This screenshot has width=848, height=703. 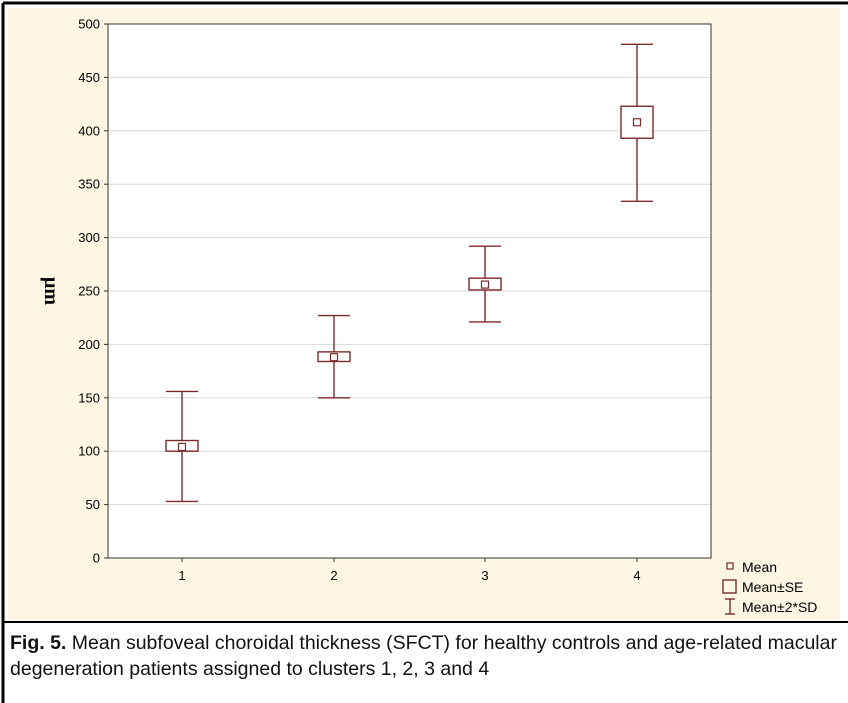 What do you see at coordinates (89, 344) in the screenshot?
I see `y-tick-label: 200` at bounding box center [89, 344].